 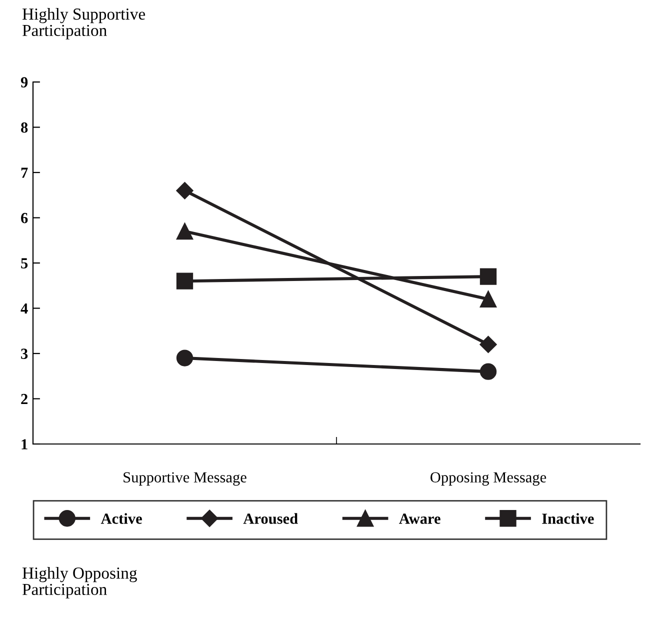 What do you see at coordinates (419, 519) in the screenshot?
I see `legend-label: Aware` at bounding box center [419, 519].